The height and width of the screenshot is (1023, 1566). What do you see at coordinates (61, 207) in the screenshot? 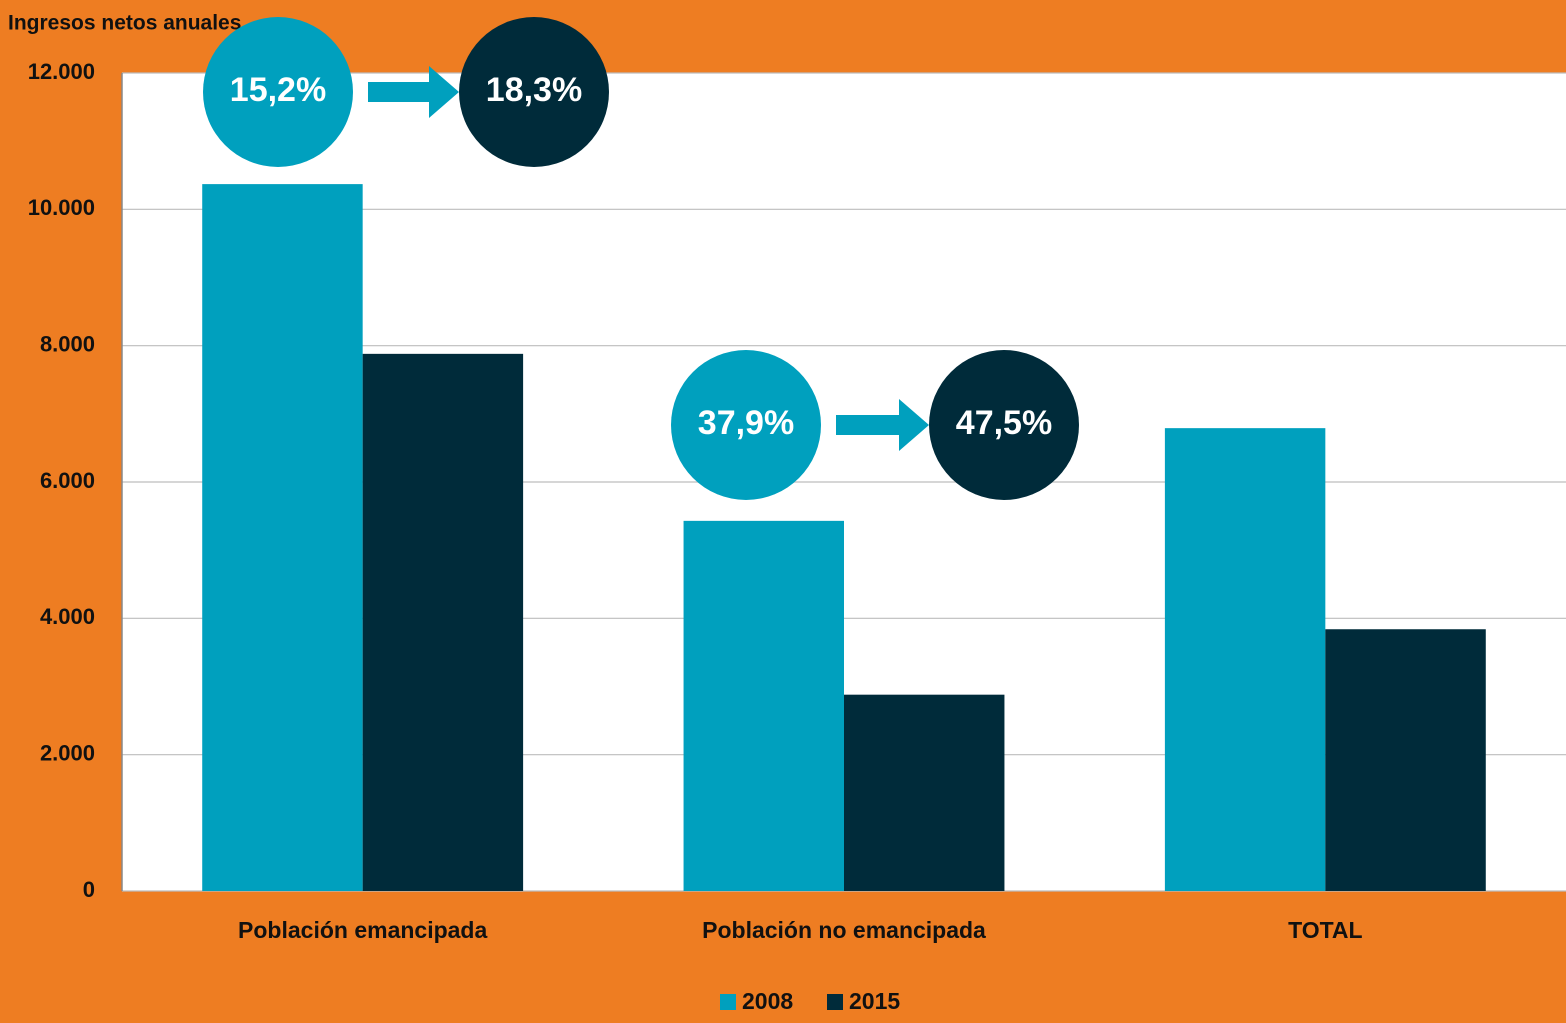
I see `y-tick-label: 10.000` at bounding box center [61, 207].